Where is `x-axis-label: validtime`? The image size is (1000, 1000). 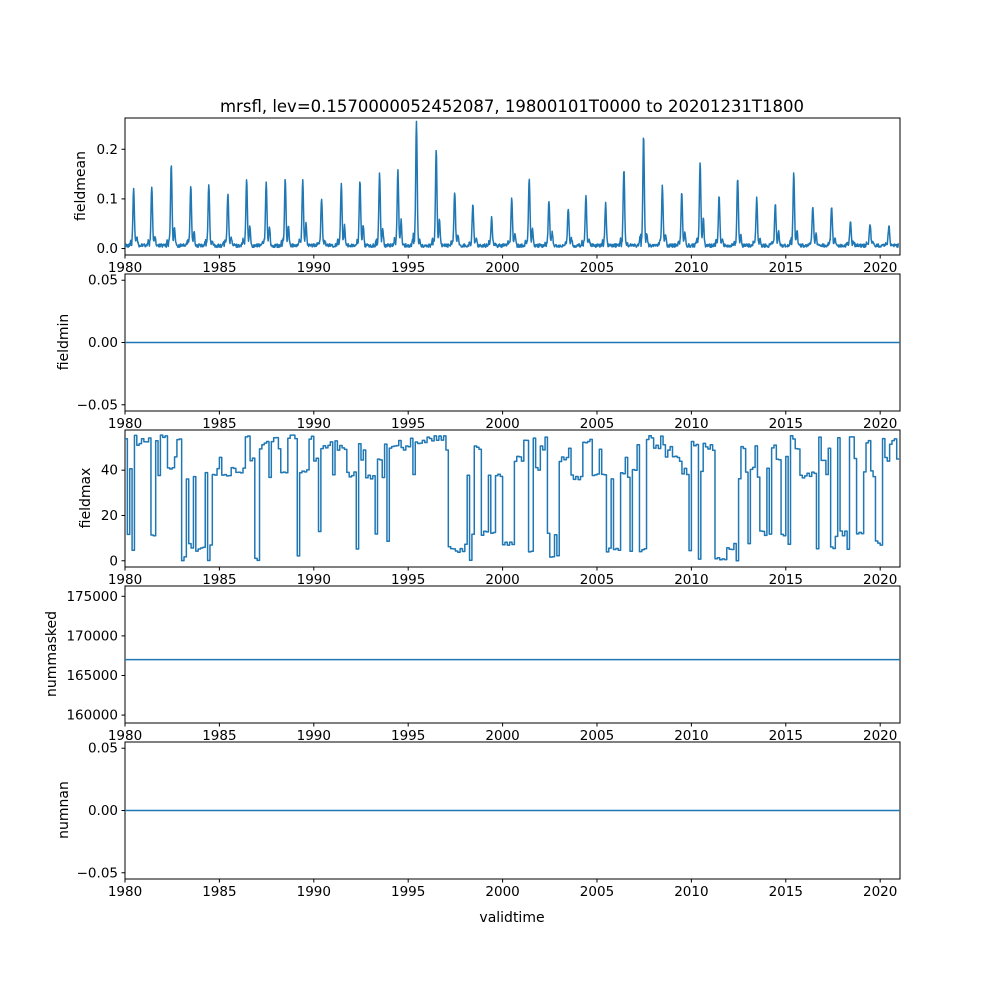
x-axis-label: validtime is located at coordinates (512, 918).